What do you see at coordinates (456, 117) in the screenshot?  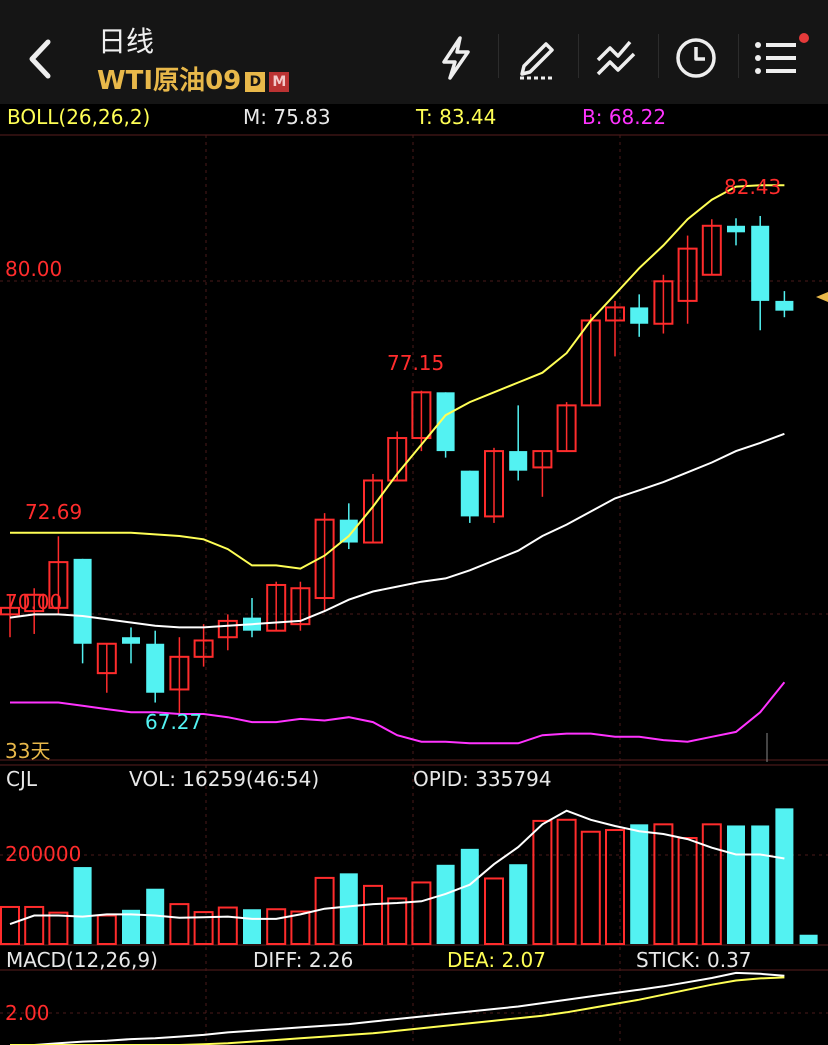 I see `boll-top-value: T: 83.44` at bounding box center [456, 117].